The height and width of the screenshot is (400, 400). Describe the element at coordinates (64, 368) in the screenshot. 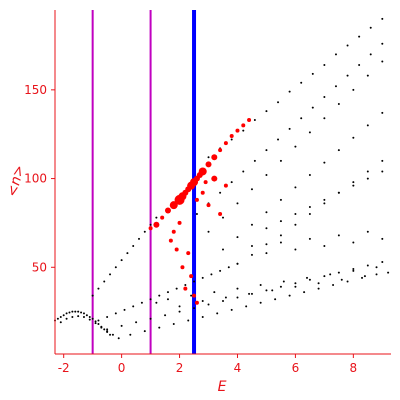

I see `x-tick-label: -2` at that location.